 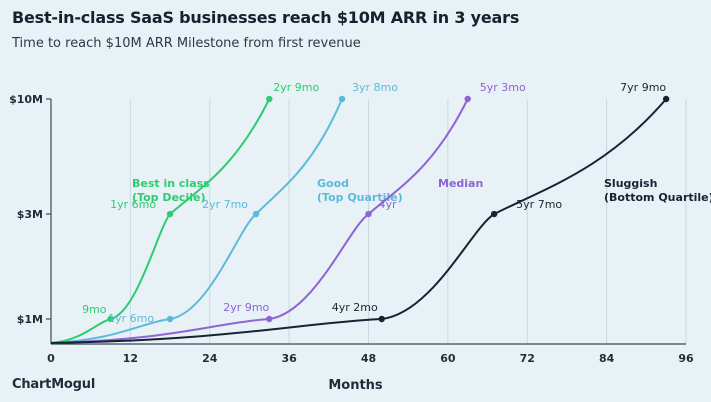 I want to click on series-name-label: Sluggish, so click(x=630, y=183).